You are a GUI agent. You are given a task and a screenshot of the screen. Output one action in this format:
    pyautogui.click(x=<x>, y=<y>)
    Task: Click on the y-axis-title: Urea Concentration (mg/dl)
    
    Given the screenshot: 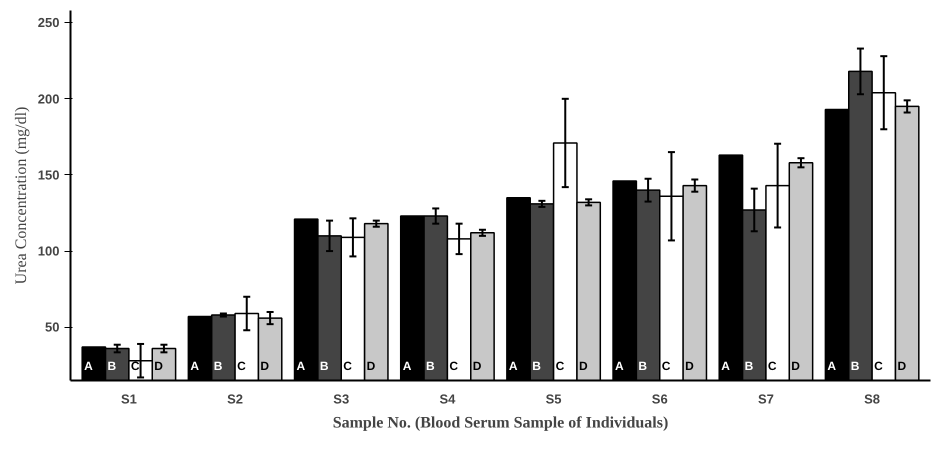 What is the action you would take?
    pyautogui.click(x=21, y=195)
    